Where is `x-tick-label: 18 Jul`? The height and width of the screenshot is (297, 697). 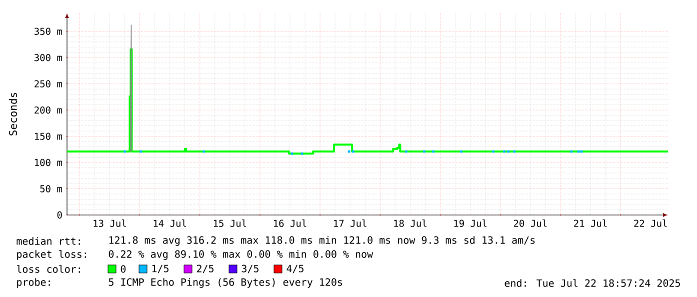 x-tick-label: 18 Jul is located at coordinates (410, 223).